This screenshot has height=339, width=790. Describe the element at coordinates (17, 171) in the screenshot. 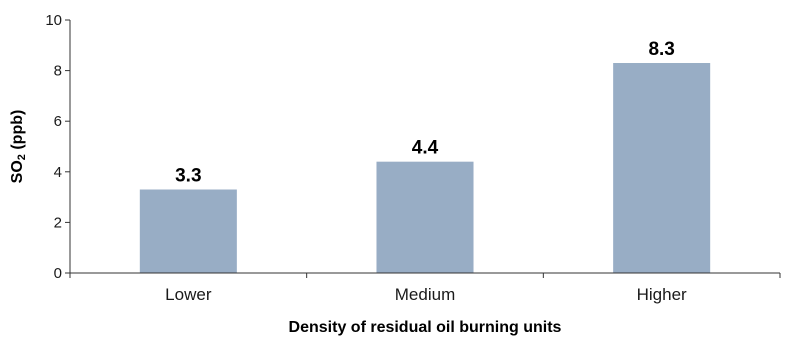

I see `y-axis-title-prefix: SO` at that location.